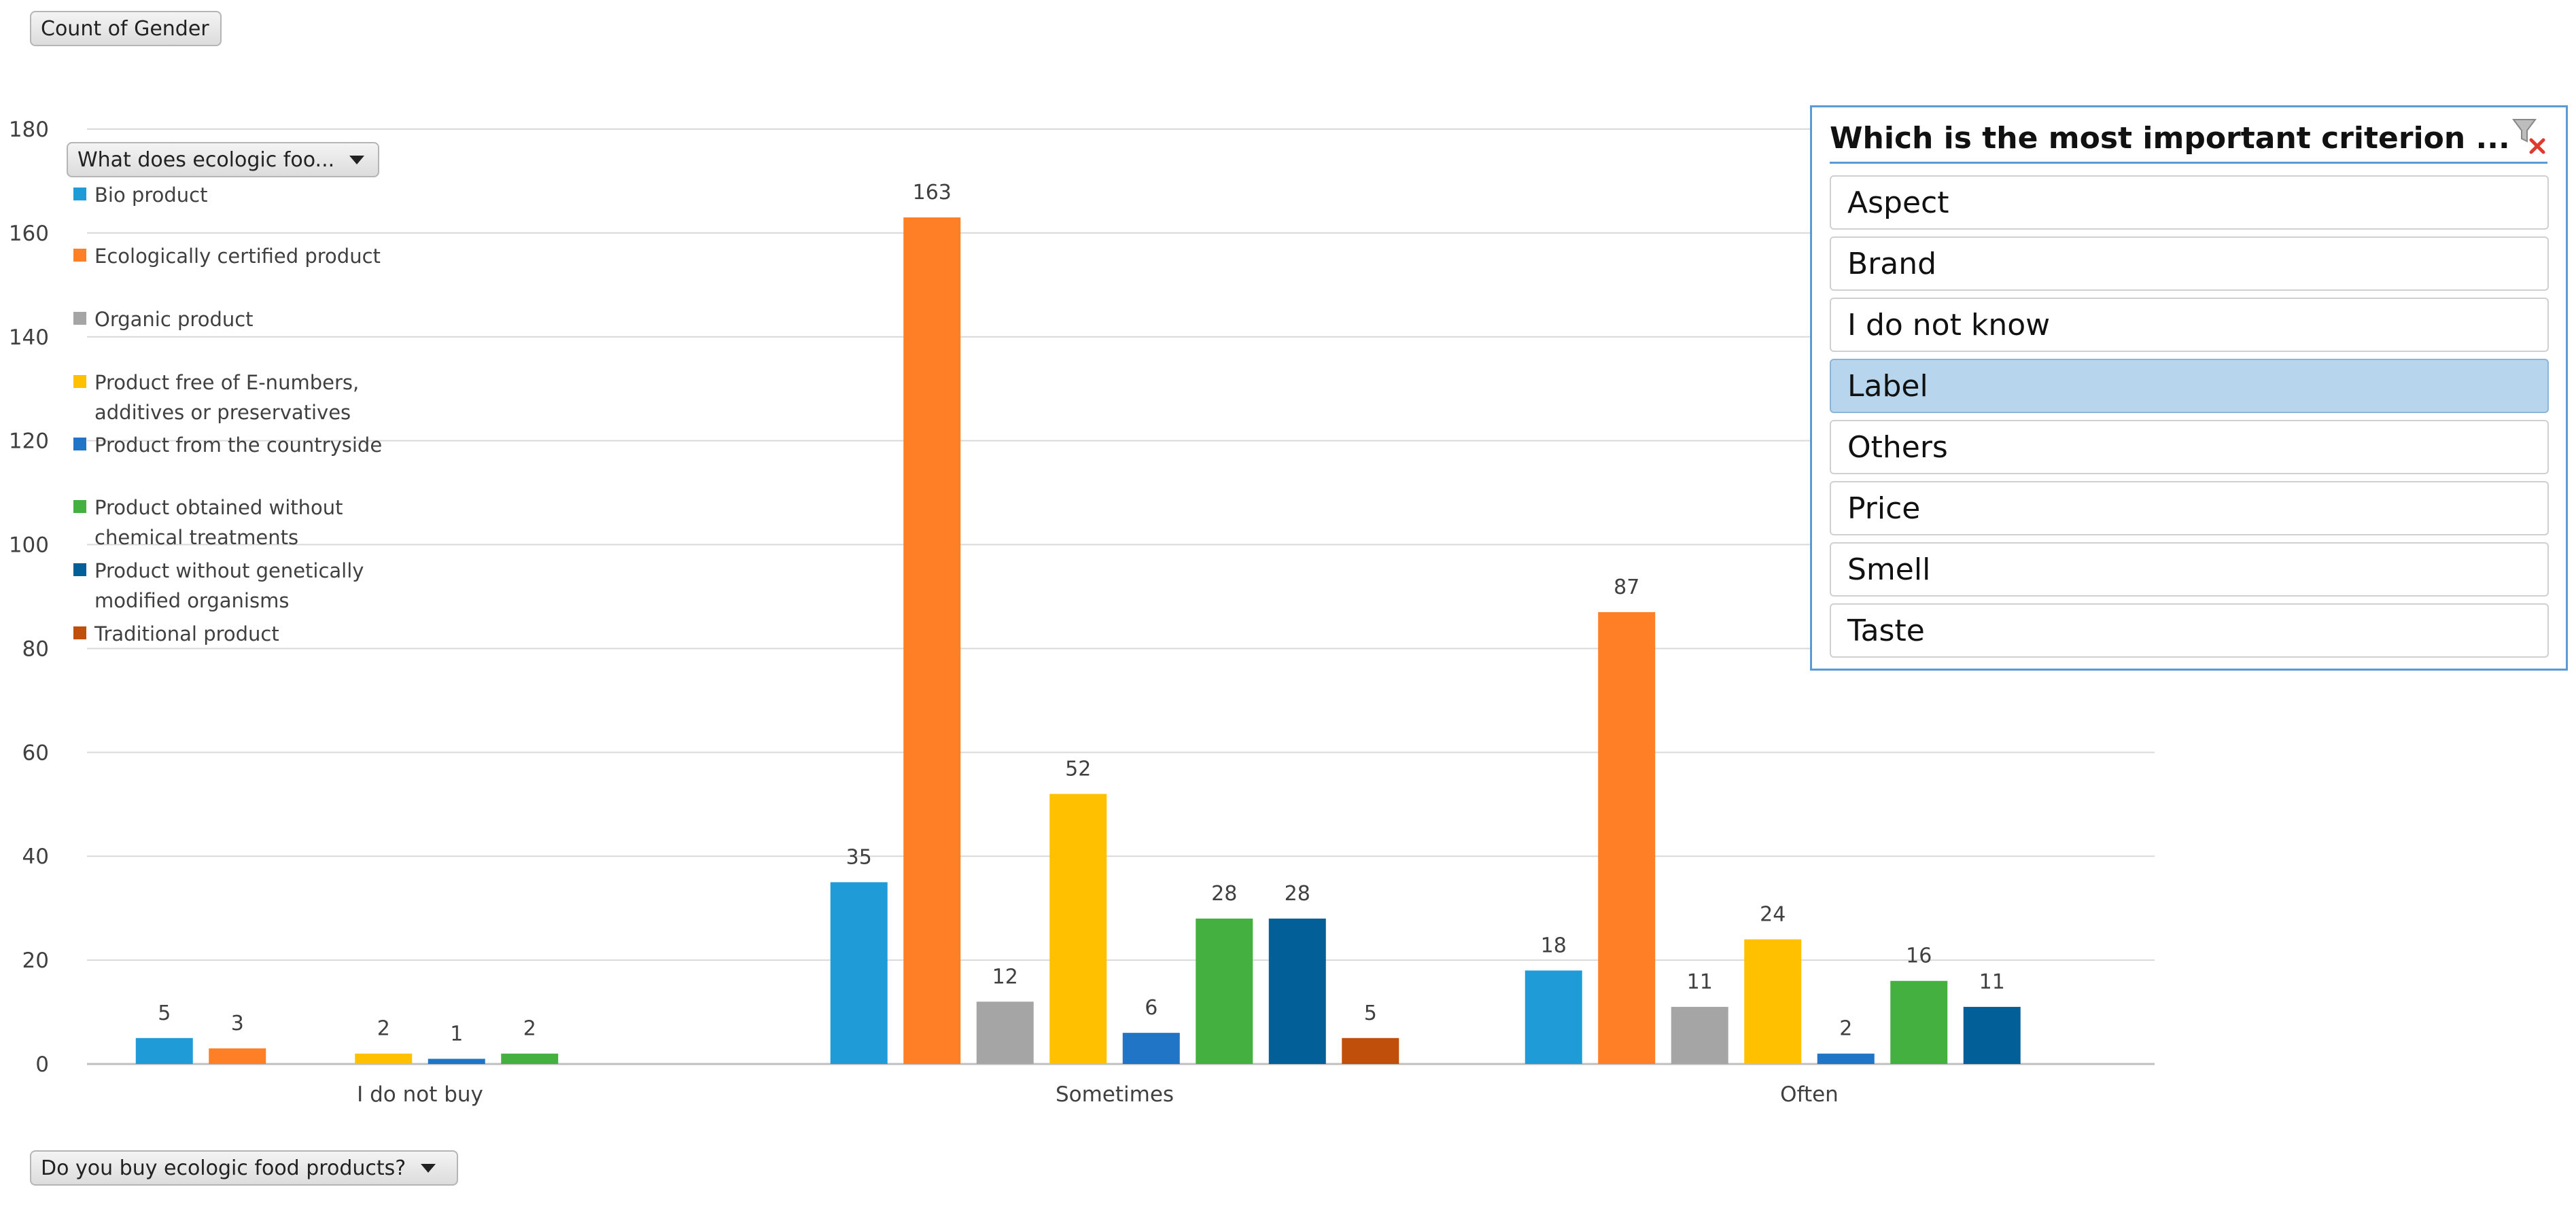  Describe the element at coordinates (29, 233) in the screenshot. I see `y-tick-label: 160` at that location.